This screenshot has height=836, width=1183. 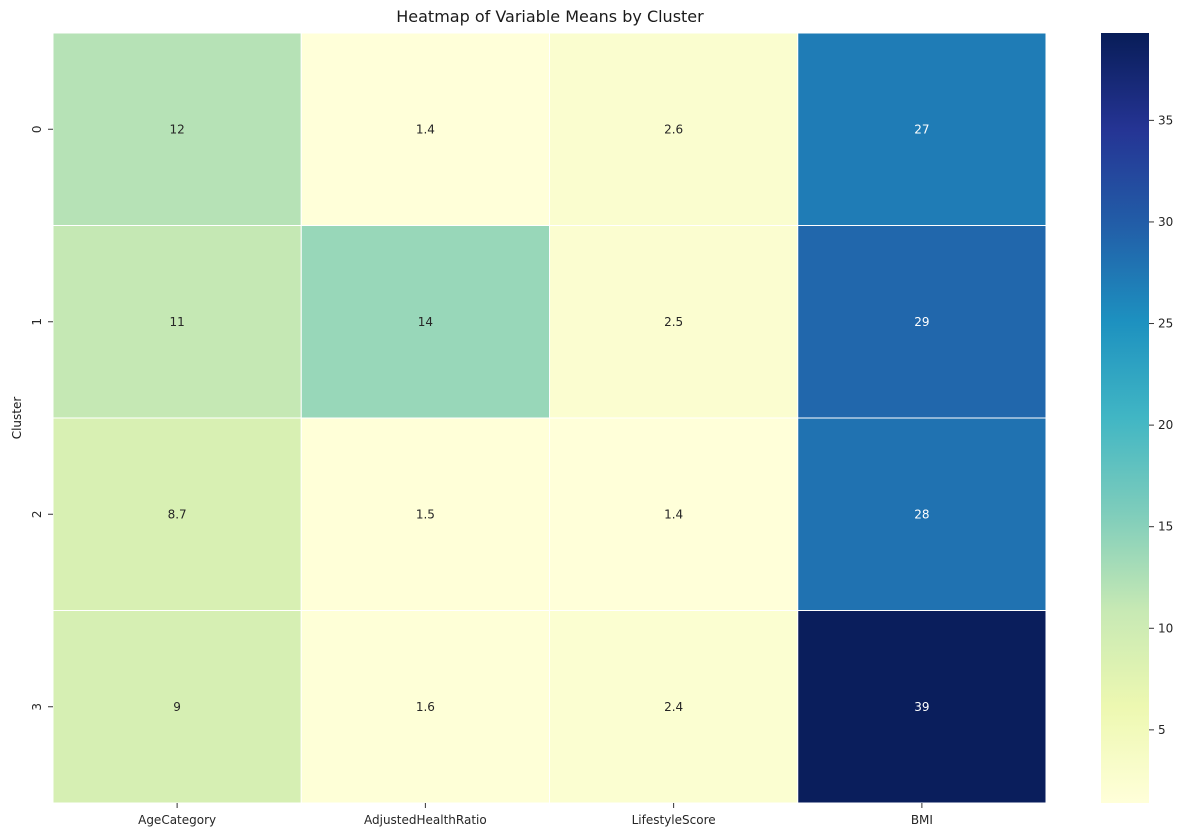 What do you see at coordinates (1165, 324) in the screenshot?
I see `colorbar-tick-label: 25` at bounding box center [1165, 324].